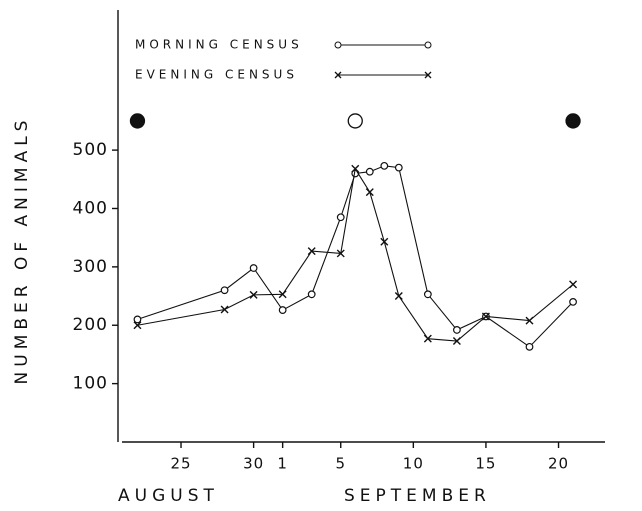 Image resolution: width=642 pixels, height=511 pixels. Describe the element at coordinates (340, 464) in the screenshot. I see `x-tick-label: 5` at that location.